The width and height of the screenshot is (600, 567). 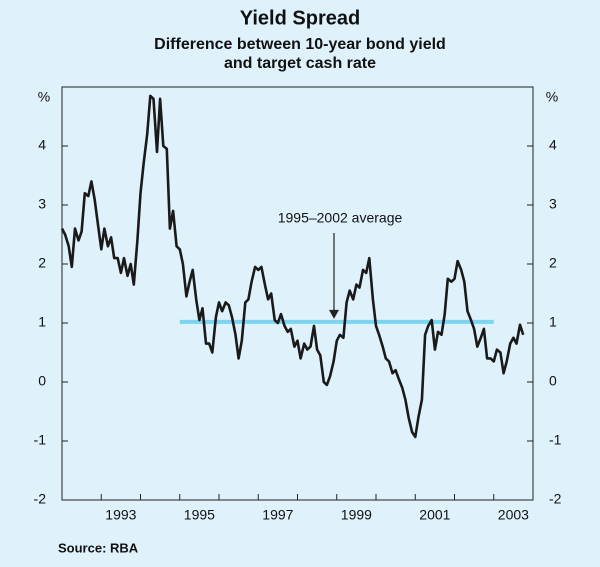 What do you see at coordinates (300, 18) in the screenshot?
I see `chart-title: Yield Spread` at bounding box center [300, 18].